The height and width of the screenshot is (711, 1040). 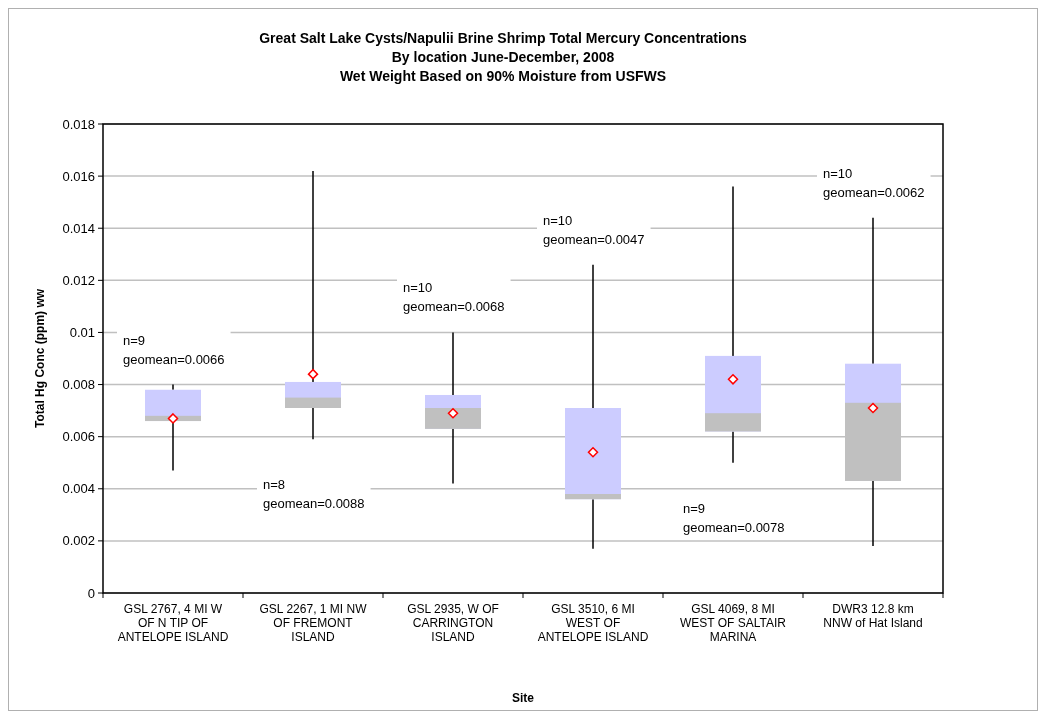 I want to click on annotation: n=9 geomean=0.0066, so click(x=174, y=349).